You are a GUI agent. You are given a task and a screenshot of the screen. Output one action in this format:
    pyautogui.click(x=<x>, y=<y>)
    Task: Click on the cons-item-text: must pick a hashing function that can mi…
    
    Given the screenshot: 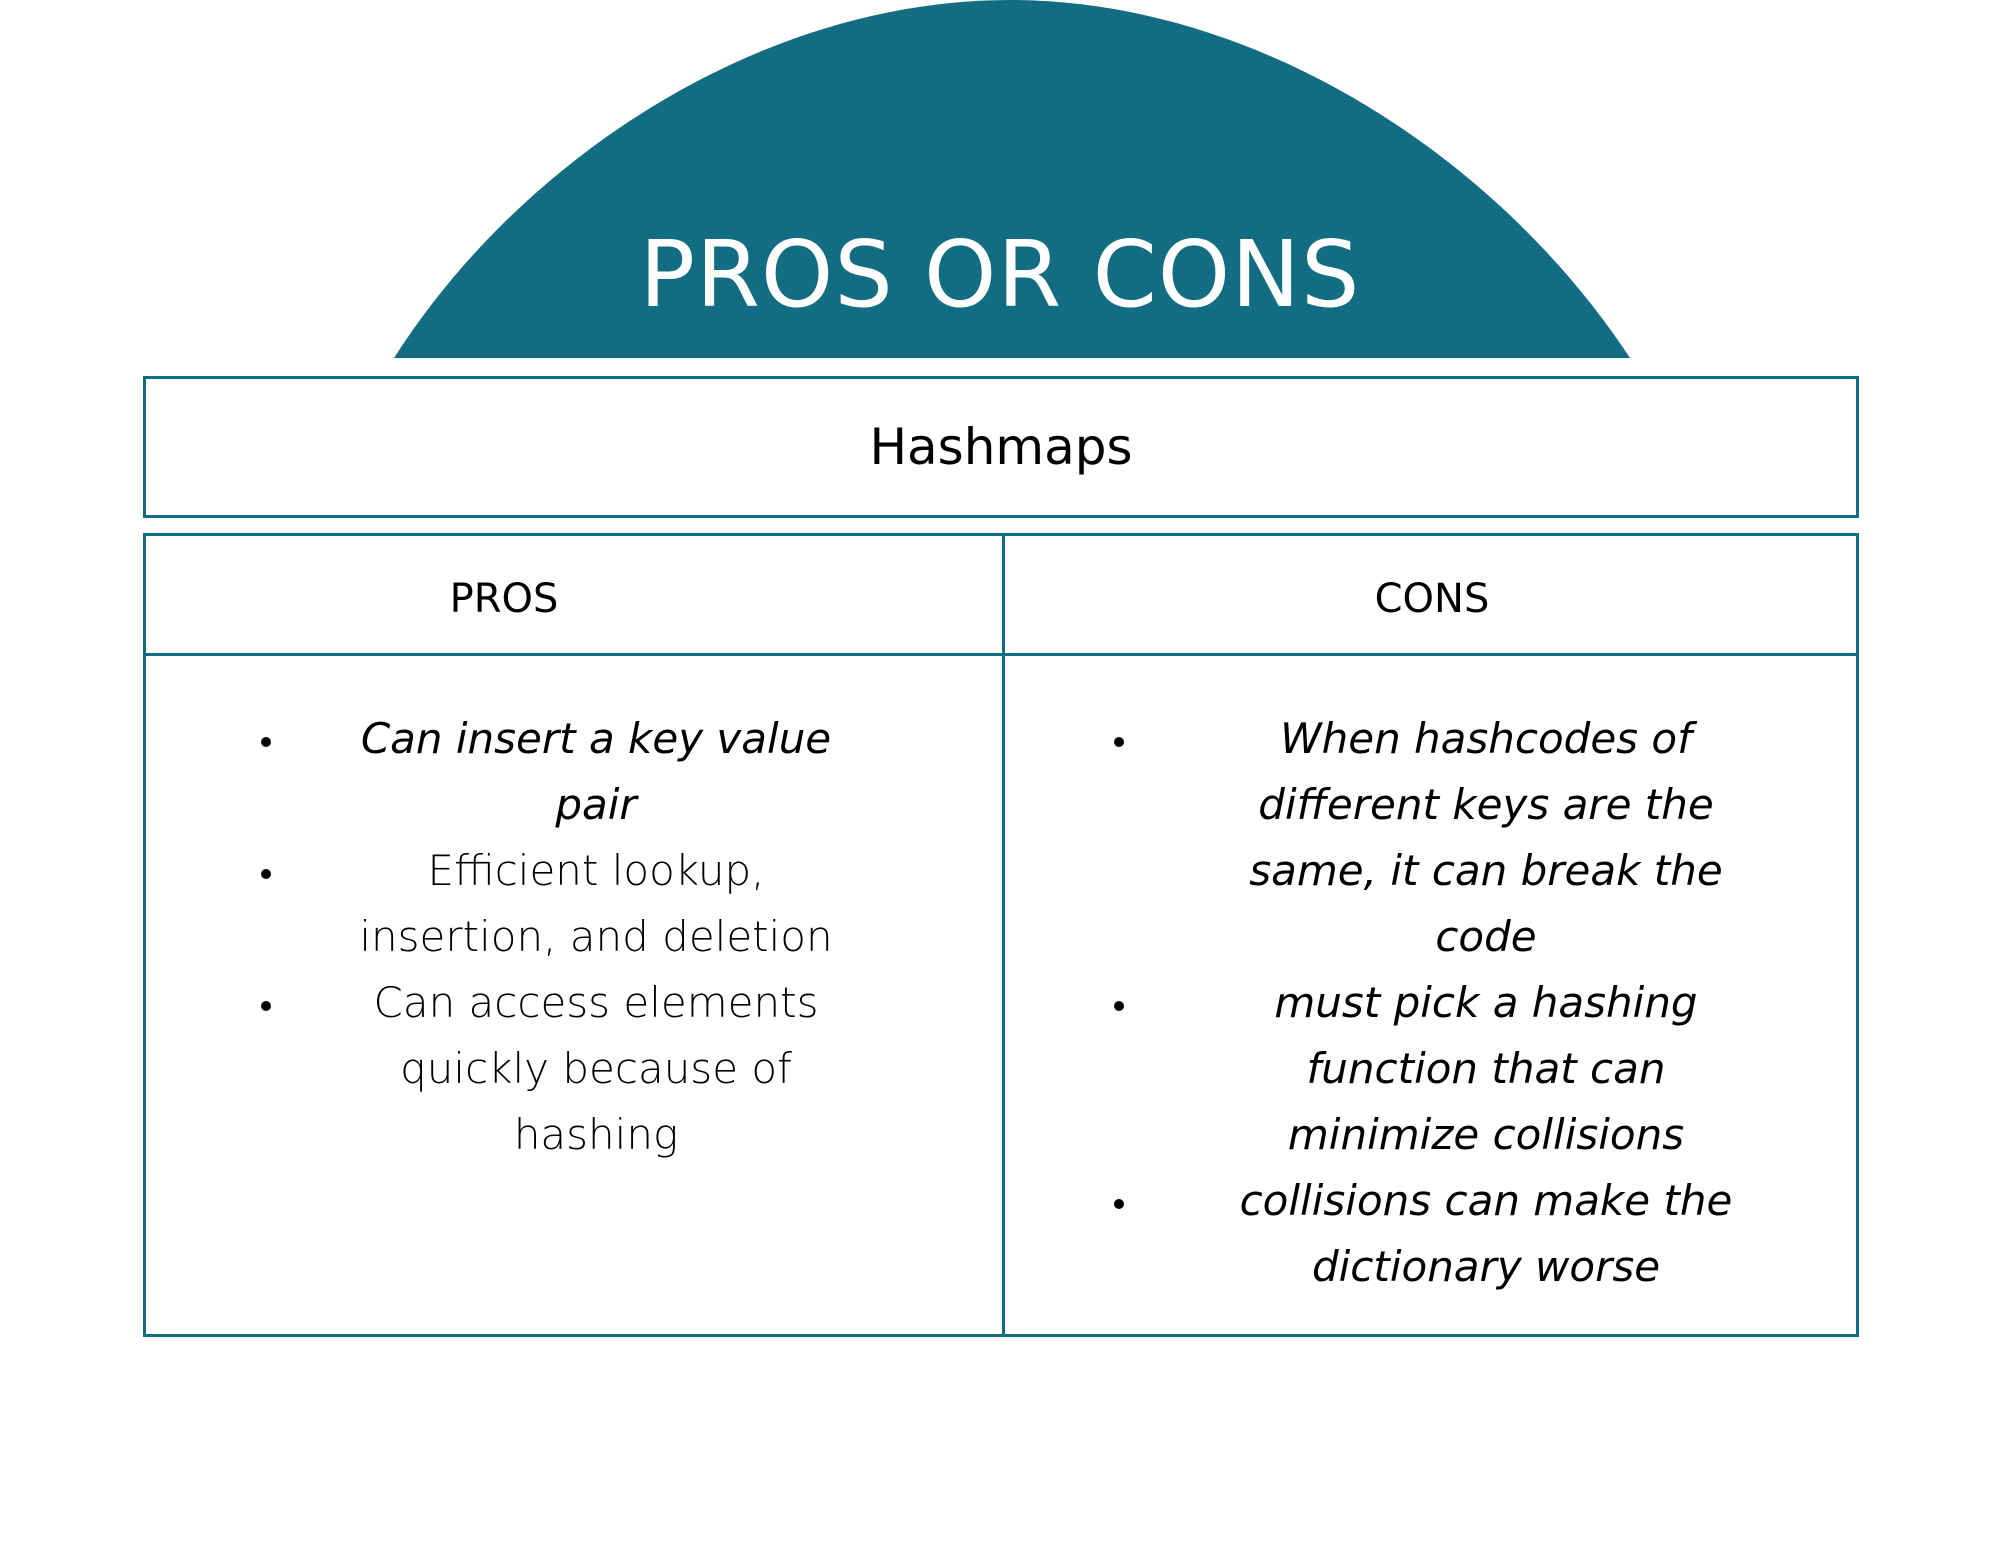 What is the action you would take?
    pyautogui.click(x=1485, y=1068)
    